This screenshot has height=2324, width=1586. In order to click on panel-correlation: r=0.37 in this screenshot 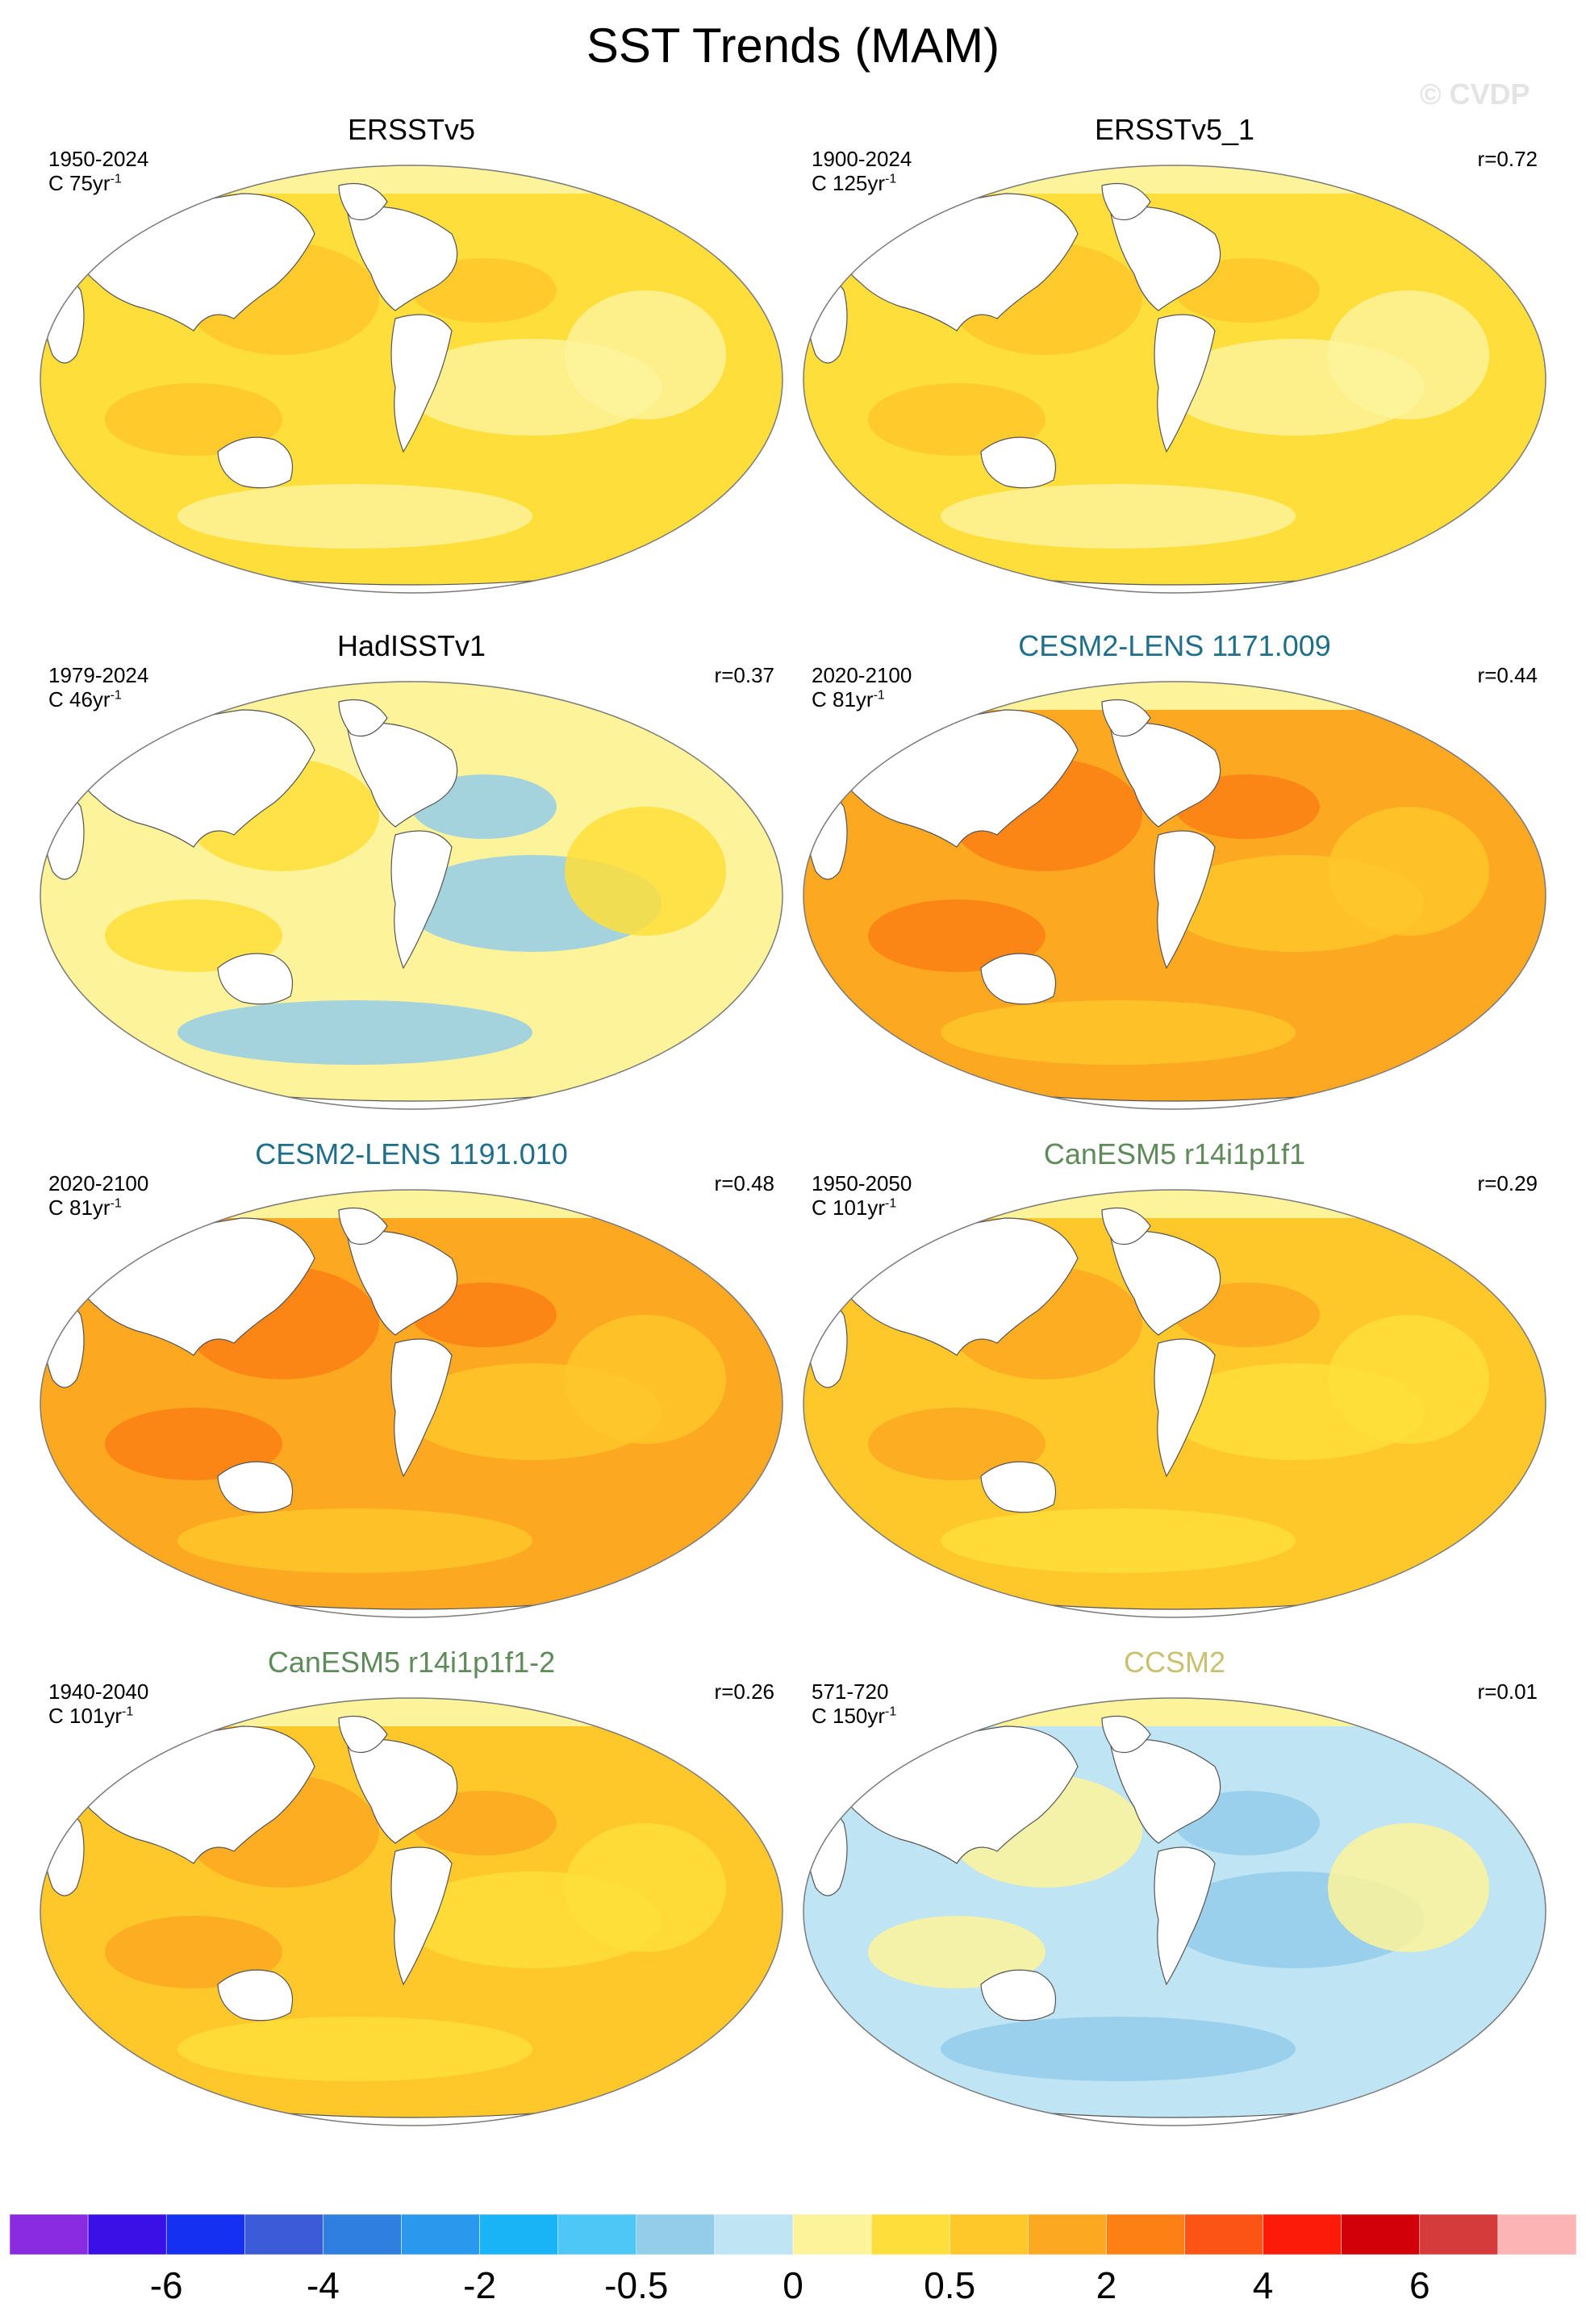, I will do `click(744, 675)`.